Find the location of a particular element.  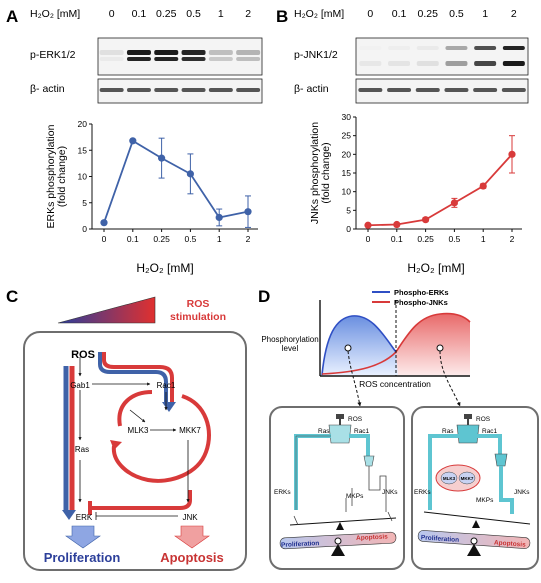

panel-b-blot-pjnk is located at coordinates (442, 56).